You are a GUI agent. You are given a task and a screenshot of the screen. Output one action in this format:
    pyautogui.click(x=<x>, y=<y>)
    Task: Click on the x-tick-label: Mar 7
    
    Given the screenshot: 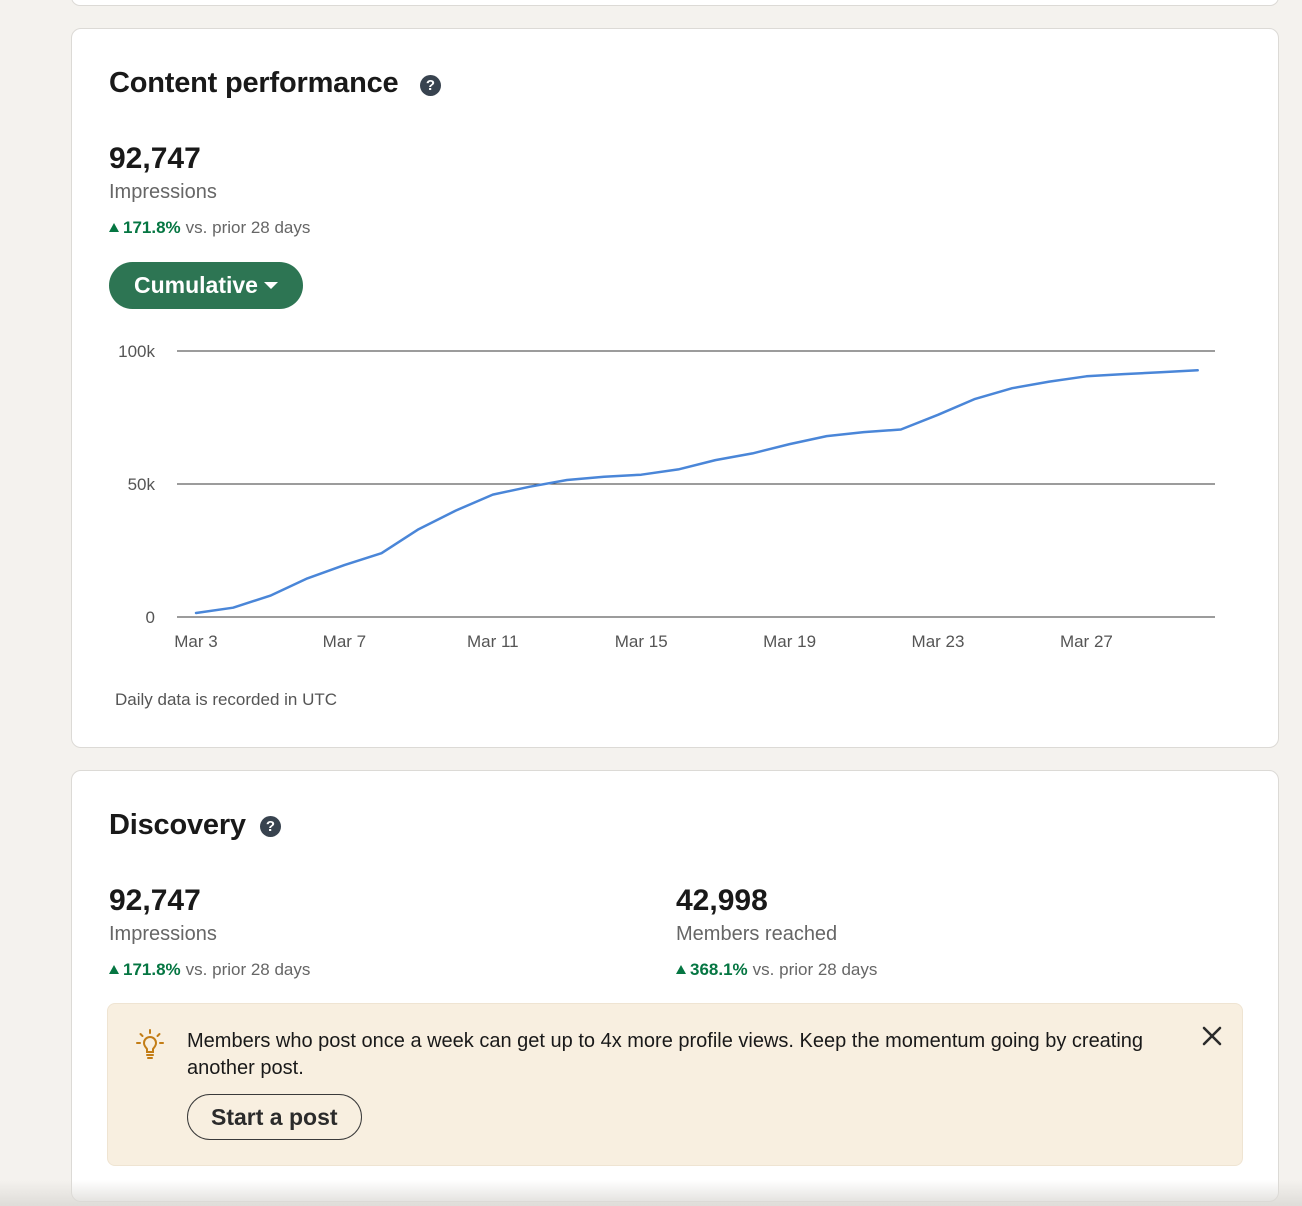 What is the action you would take?
    pyautogui.click(x=344, y=641)
    